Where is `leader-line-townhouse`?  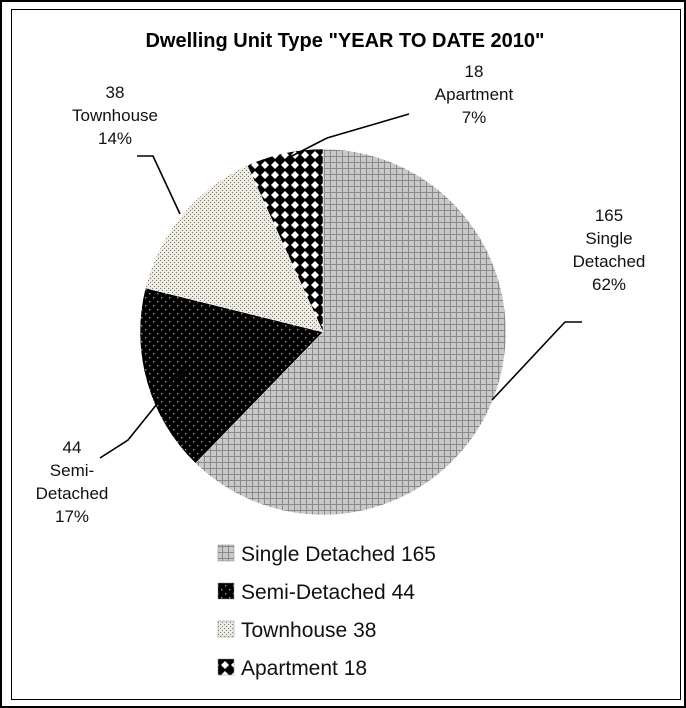 leader-line-townhouse is located at coordinates (159, 185).